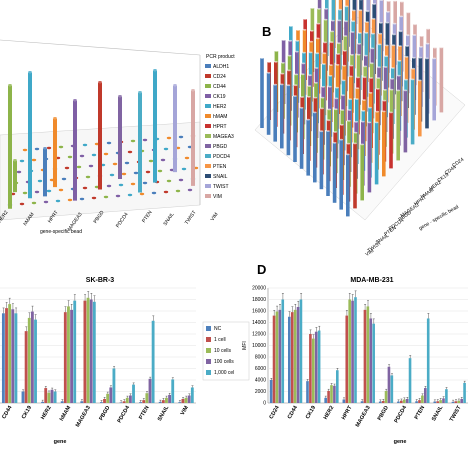 The height and width of the screenshot is (474, 474). Describe the element at coordinates (439, 218) in the screenshot. I see `panel-b-xlabel: gene - specific bead` at that location.